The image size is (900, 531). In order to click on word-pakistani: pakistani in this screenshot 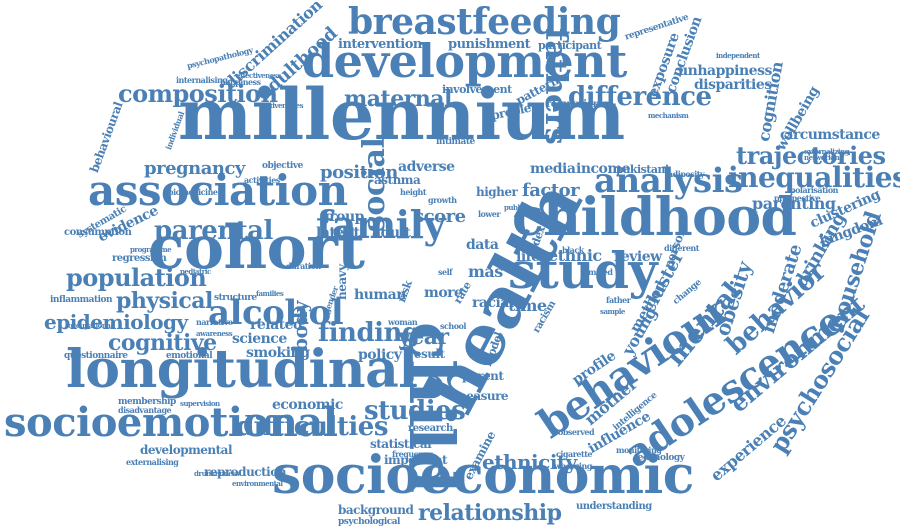, I will do `click(642, 169)`.